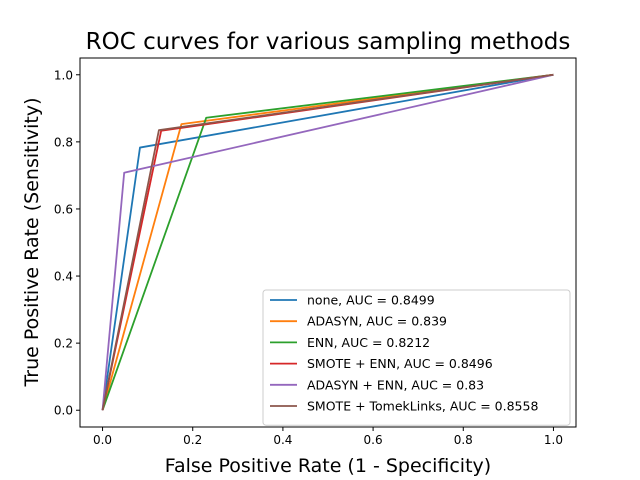  I want to click on x-tick-label: 0.6, so click(373, 440).